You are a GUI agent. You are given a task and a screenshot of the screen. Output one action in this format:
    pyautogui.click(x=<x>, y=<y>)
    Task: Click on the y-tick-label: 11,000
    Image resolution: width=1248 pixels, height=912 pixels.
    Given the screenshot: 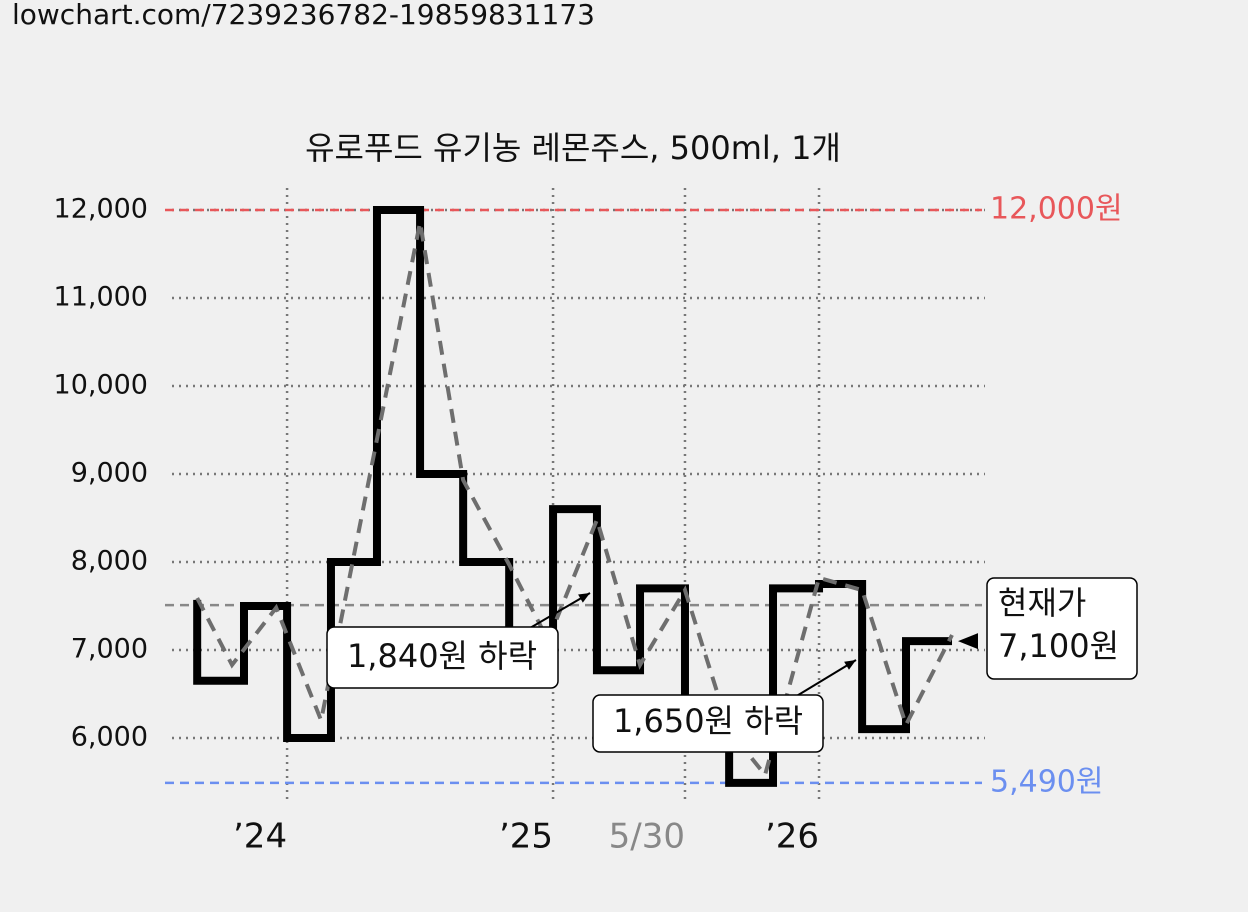 What is the action you would take?
    pyautogui.click(x=101, y=296)
    